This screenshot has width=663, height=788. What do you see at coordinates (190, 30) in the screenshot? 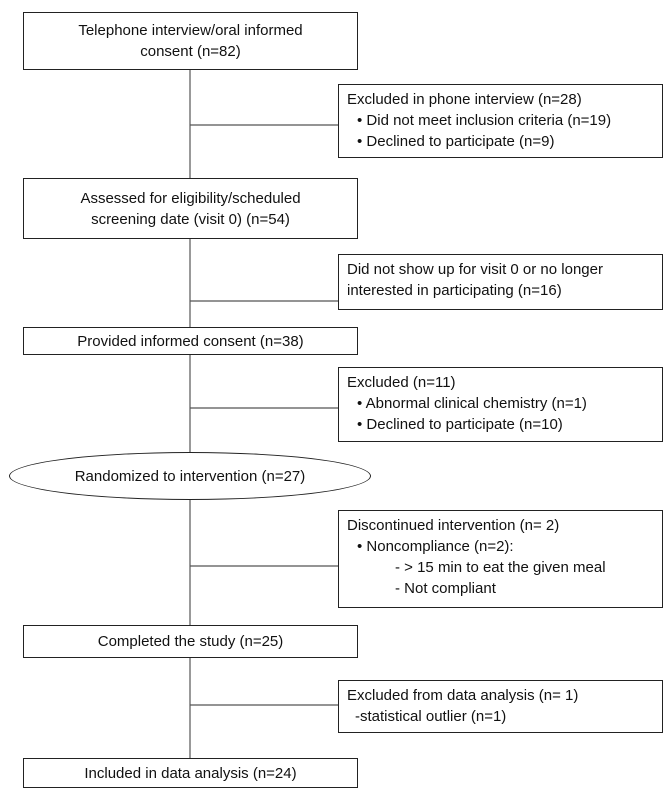
I see `telephone-line1: Telephone interview/oral informed` at bounding box center [190, 30].